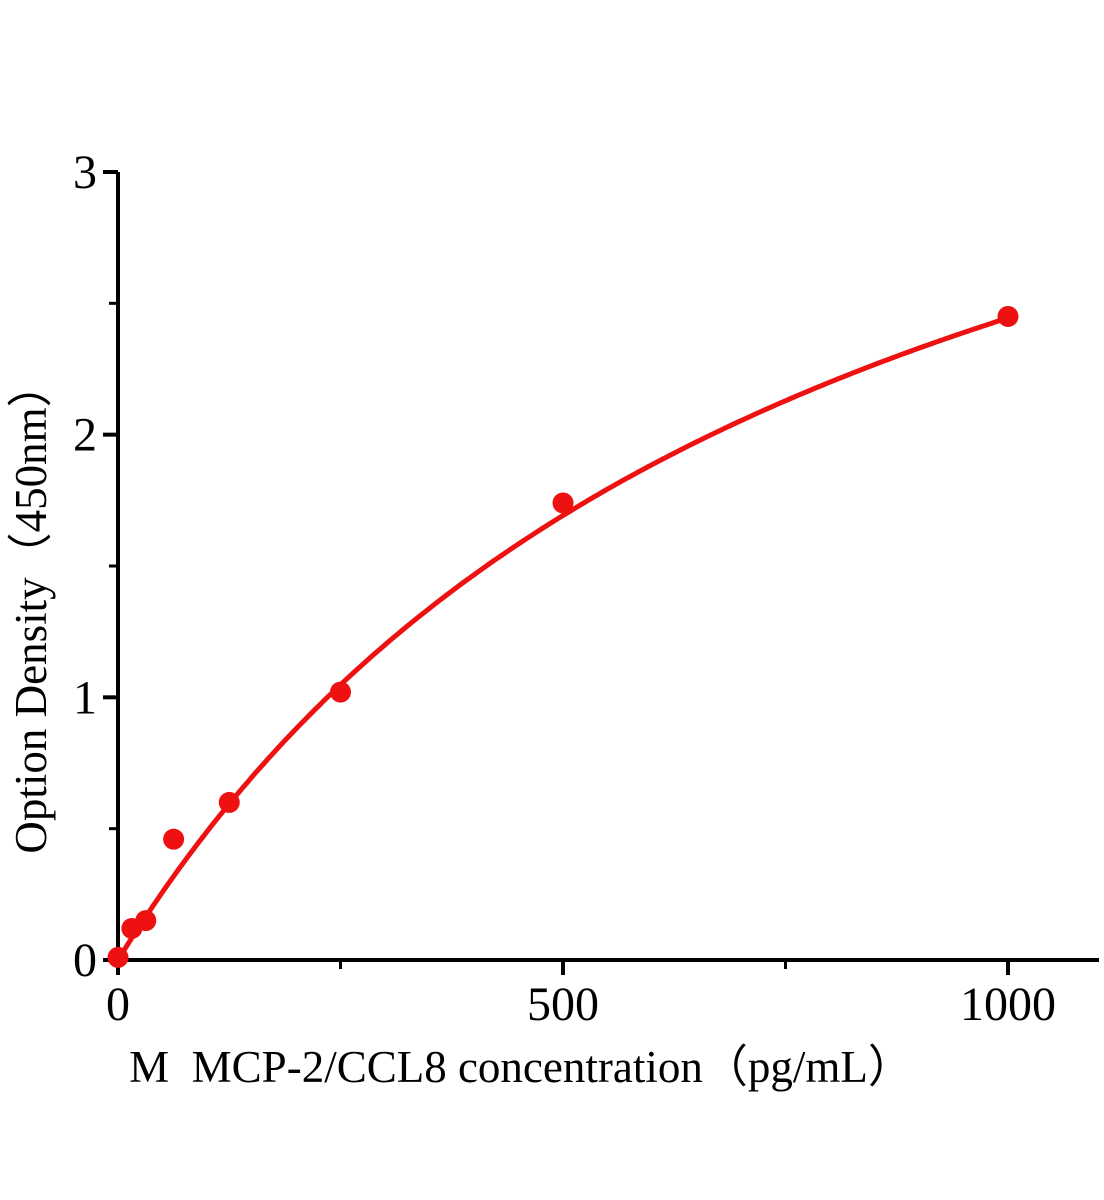  What do you see at coordinates (563, 1004) in the screenshot?
I see `x-tick-label: 500` at bounding box center [563, 1004].